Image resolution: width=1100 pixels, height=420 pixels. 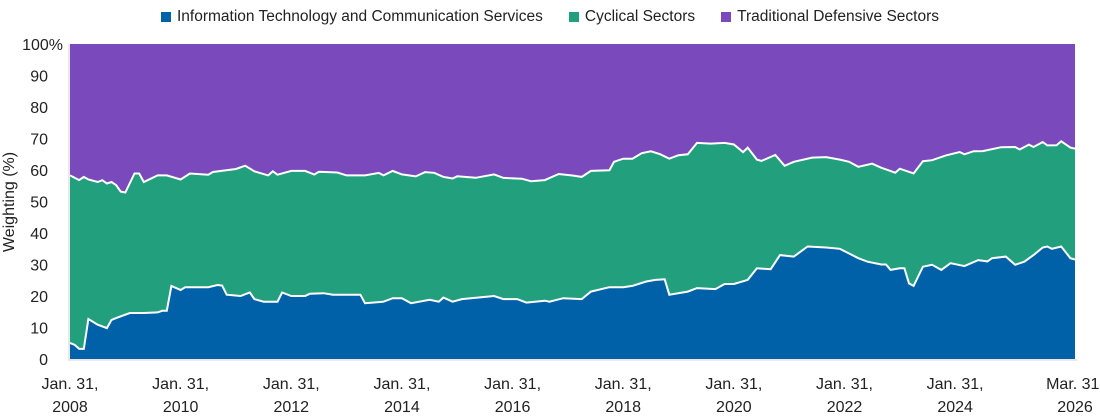 What do you see at coordinates (39, 329) in the screenshot?
I see `y-tick-label: 10` at bounding box center [39, 329].